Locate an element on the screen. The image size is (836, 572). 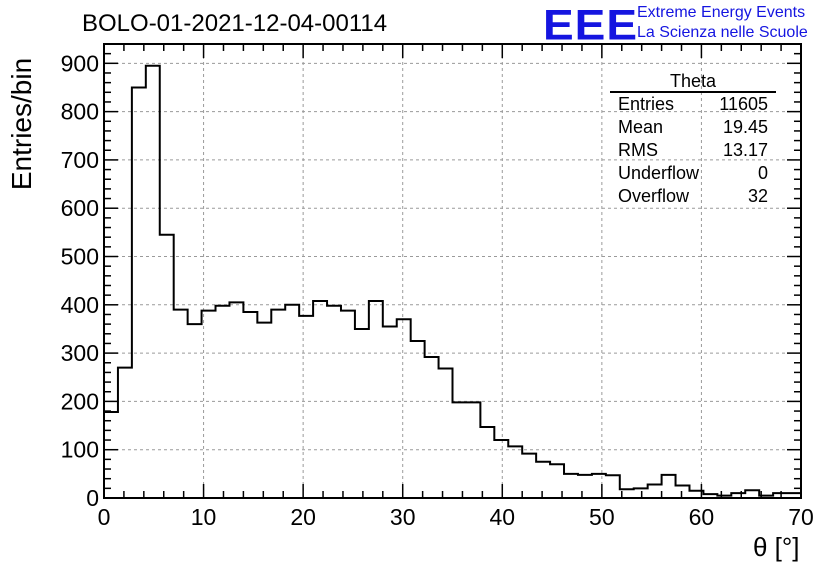
x-tick-label: 40 is located at coordinates (502, 517).